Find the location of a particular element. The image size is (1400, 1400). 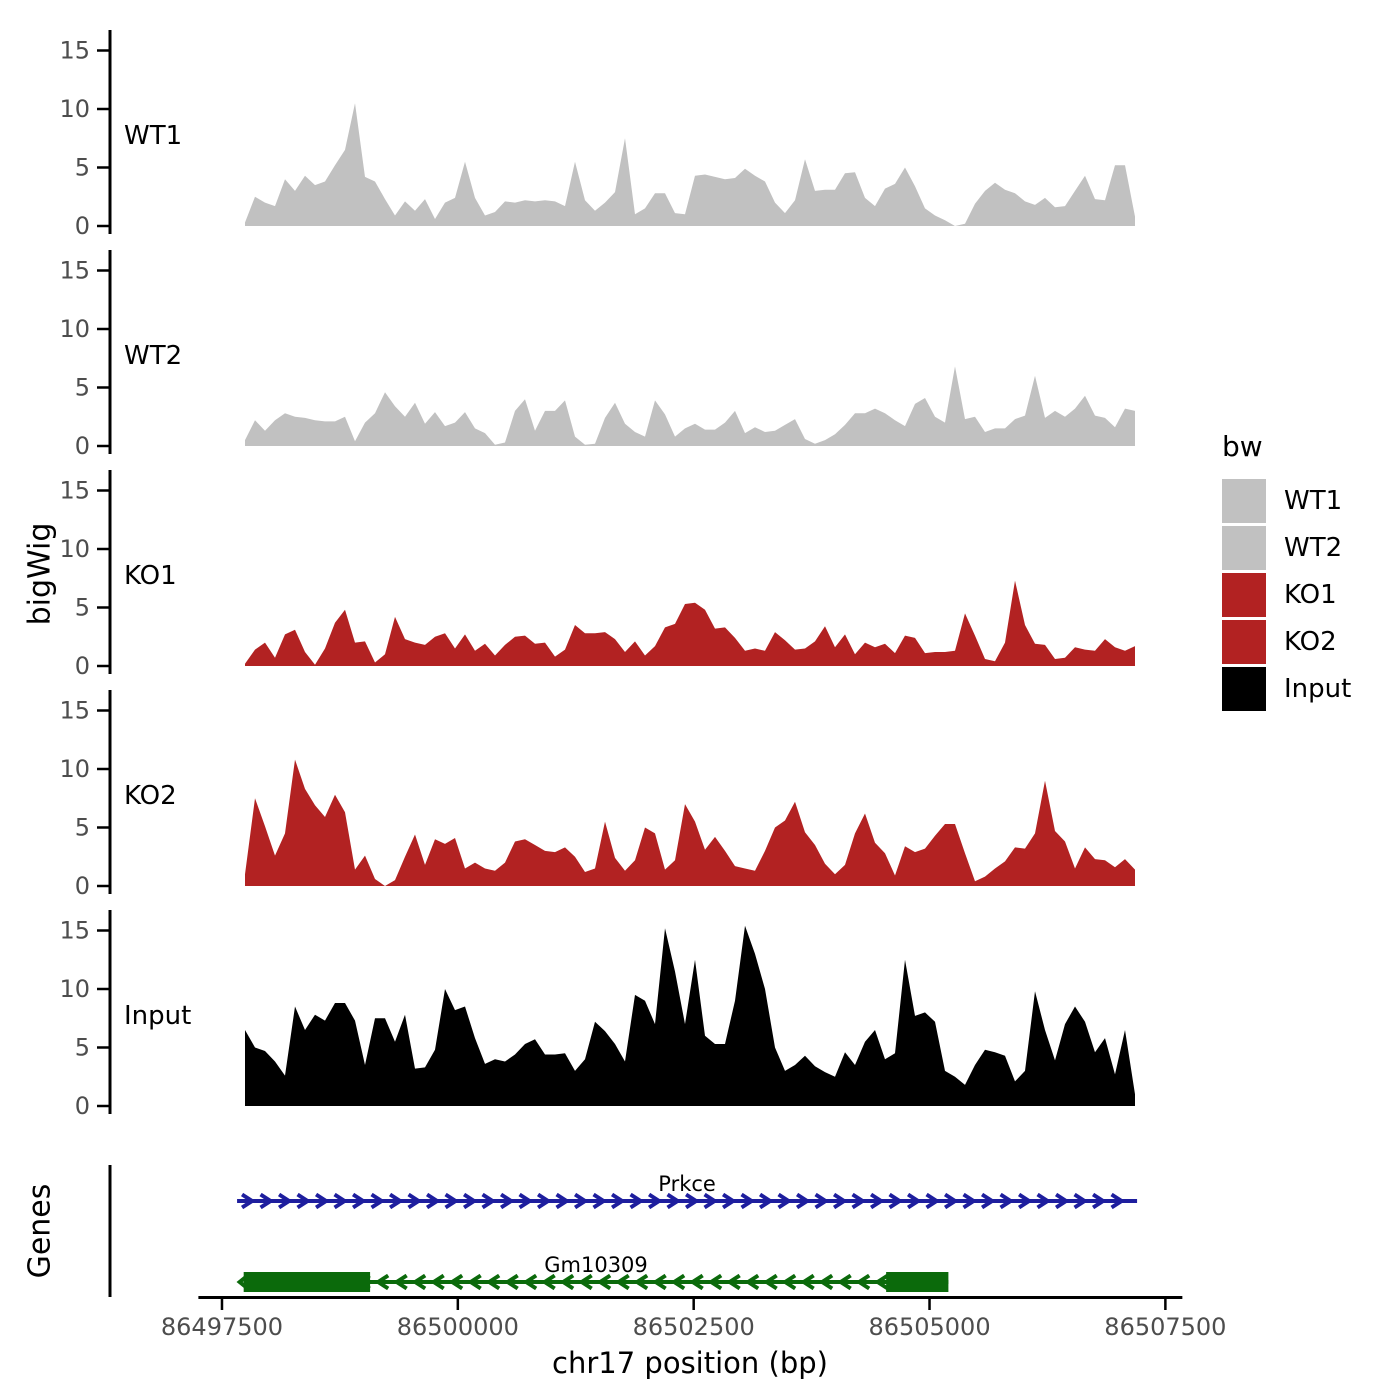

legend-items: WT1 WT2 KO1 KO2 Input is located at coordinates (1286, 595).